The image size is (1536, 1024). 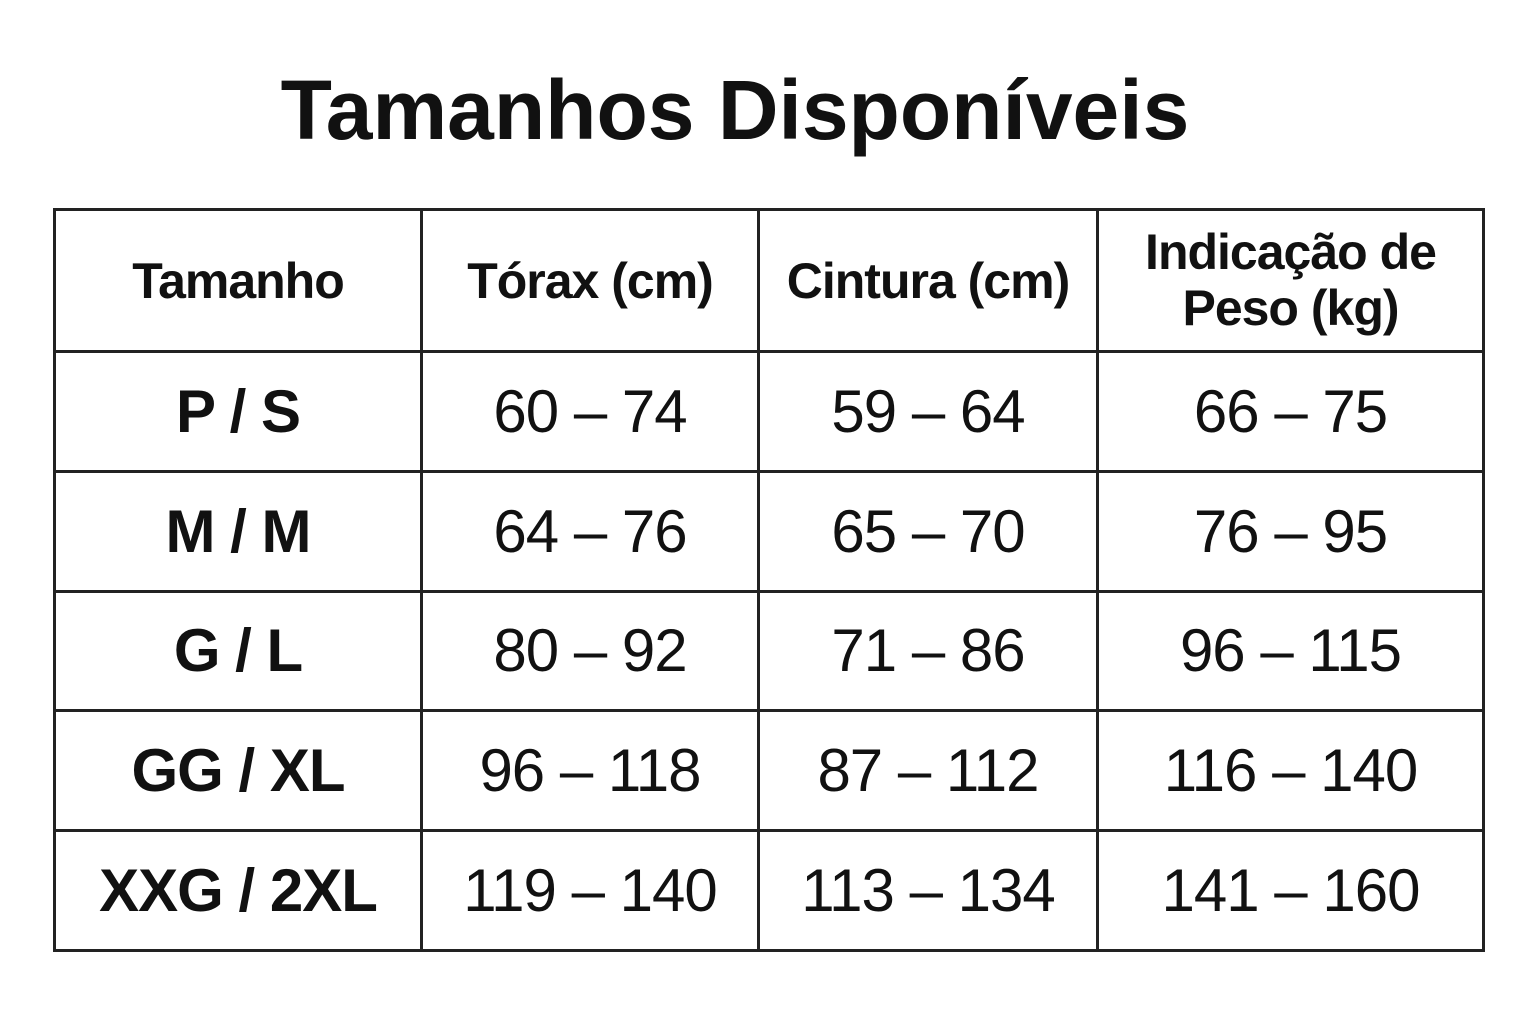 I want to click on value-cell: 87 – 112, so click(x=928, y=771).